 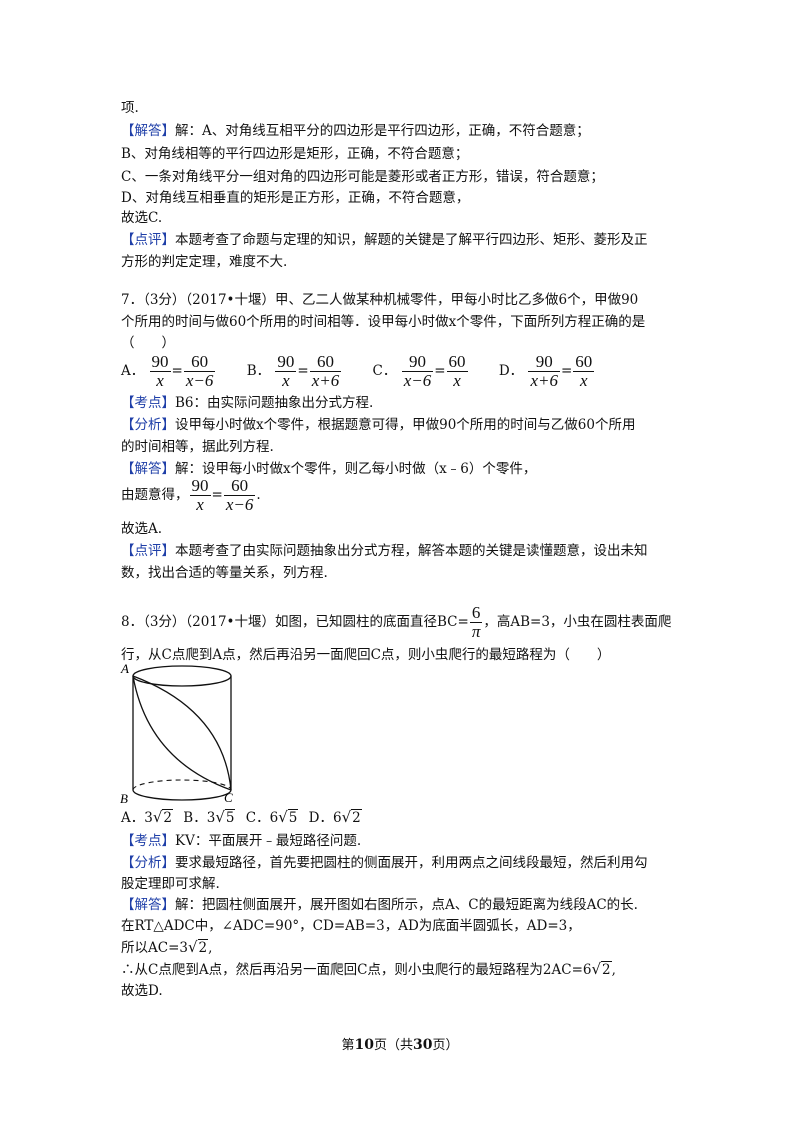 What do you see at coordinates (124, 798) in the screenshot?
I see `label-b: B` at bounding box center [124, 798].